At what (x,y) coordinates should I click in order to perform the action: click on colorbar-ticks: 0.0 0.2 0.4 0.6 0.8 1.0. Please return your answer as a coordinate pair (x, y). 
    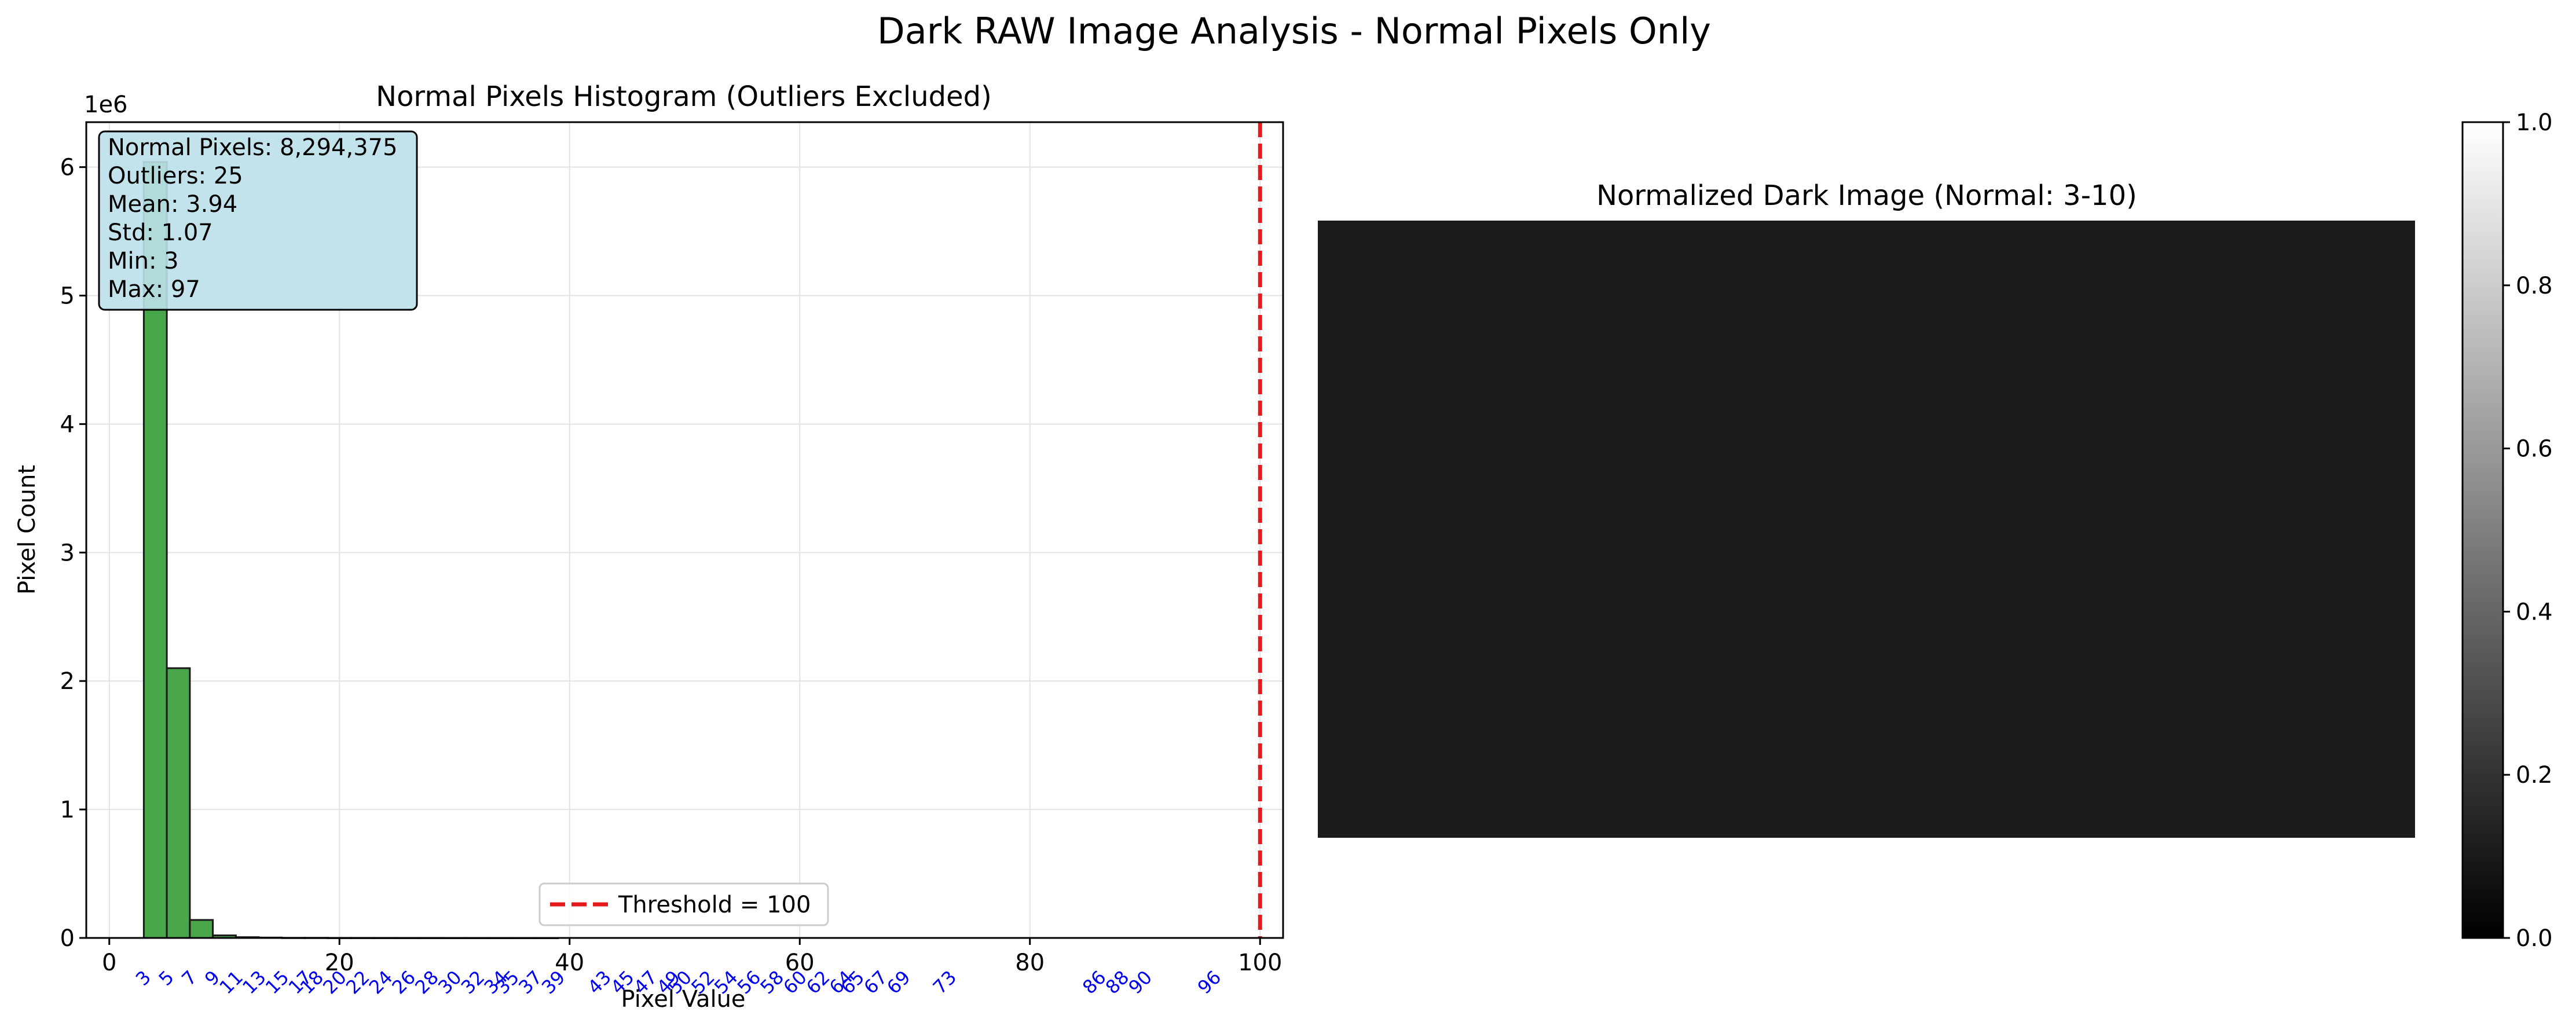
    Looking at the image, I should click on (2528, 530).